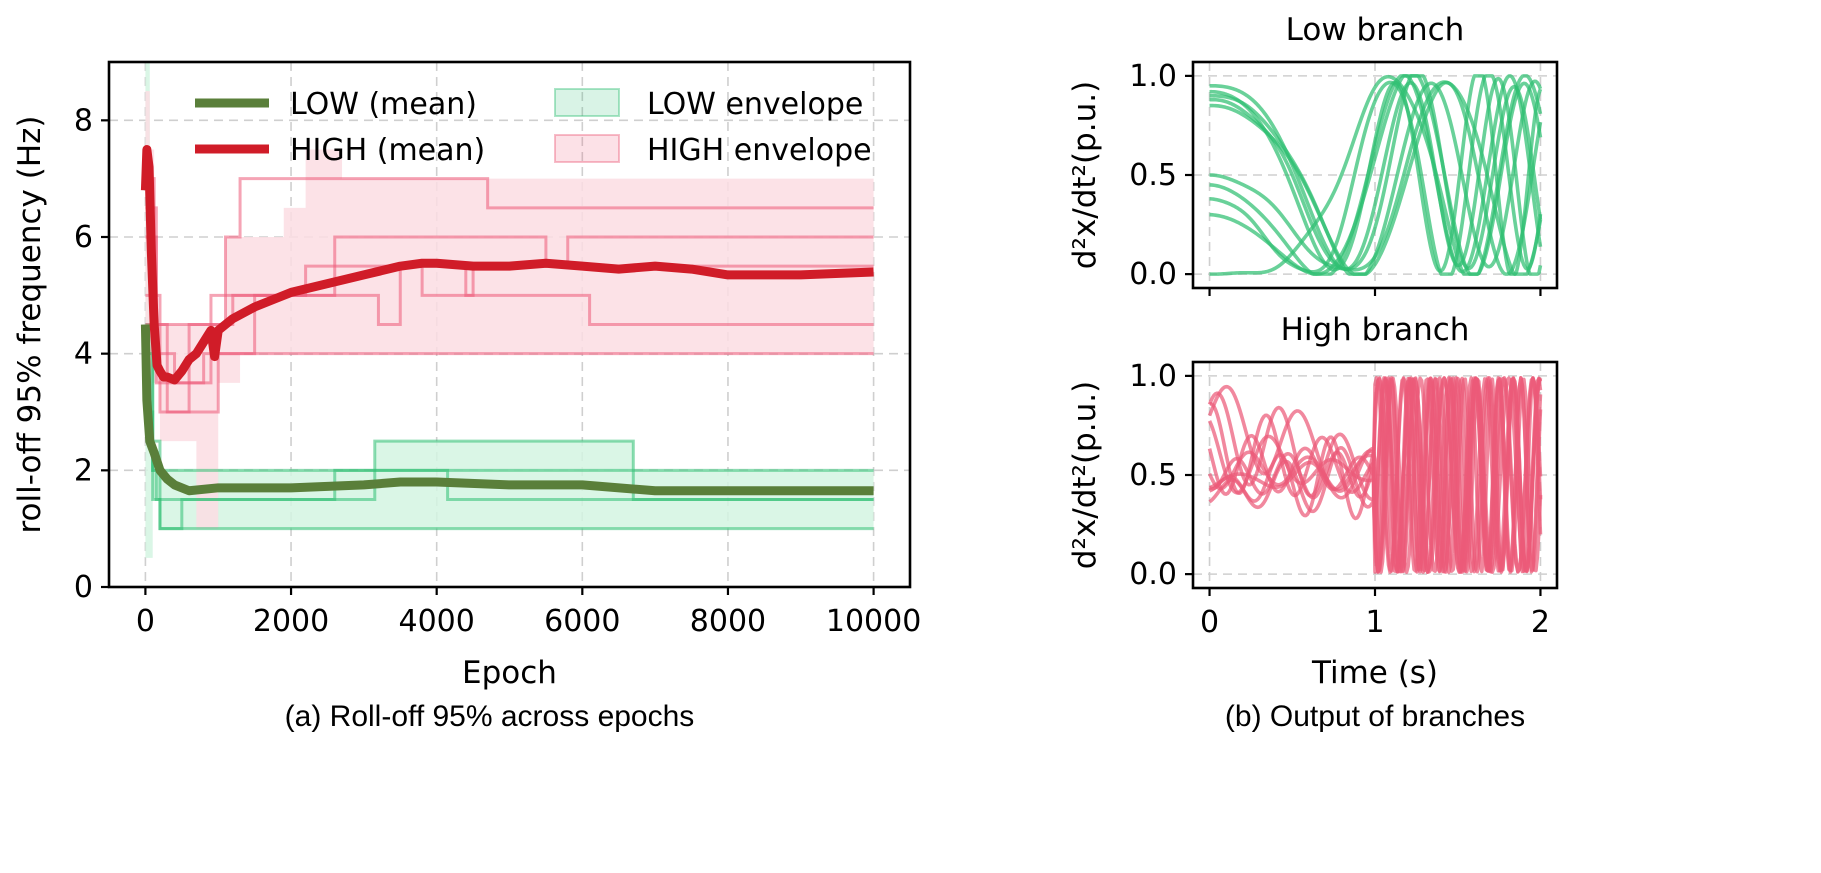 The height and width of the screenshot is (873, 1821). Describe the element at coordinates (490, 716) in the screenshot. I see `panel-a-caption: (a) Roll-off 95% across epochs` at that location.